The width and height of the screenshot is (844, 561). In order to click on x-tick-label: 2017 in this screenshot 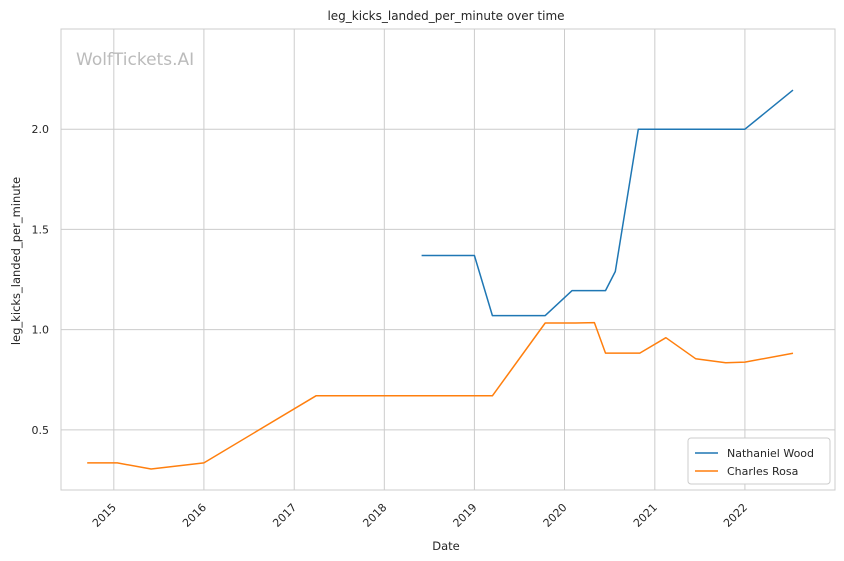, I will do `click(284, 515)`.